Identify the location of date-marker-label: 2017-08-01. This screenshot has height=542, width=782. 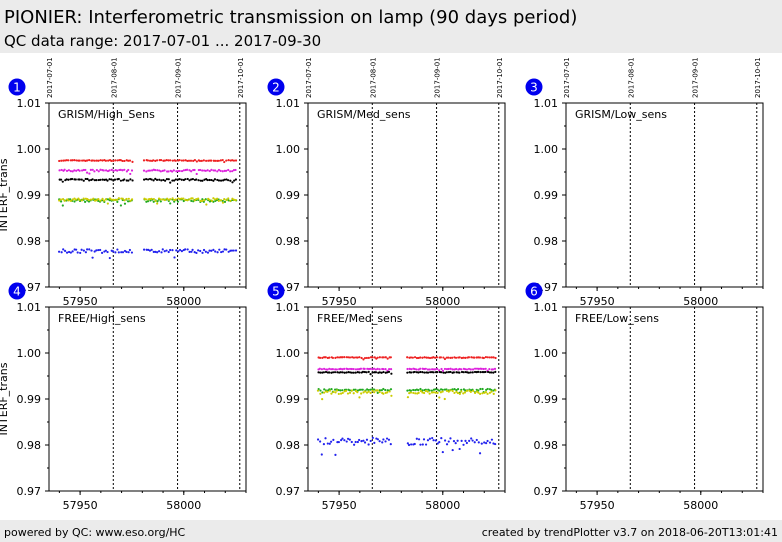
(631, 77).